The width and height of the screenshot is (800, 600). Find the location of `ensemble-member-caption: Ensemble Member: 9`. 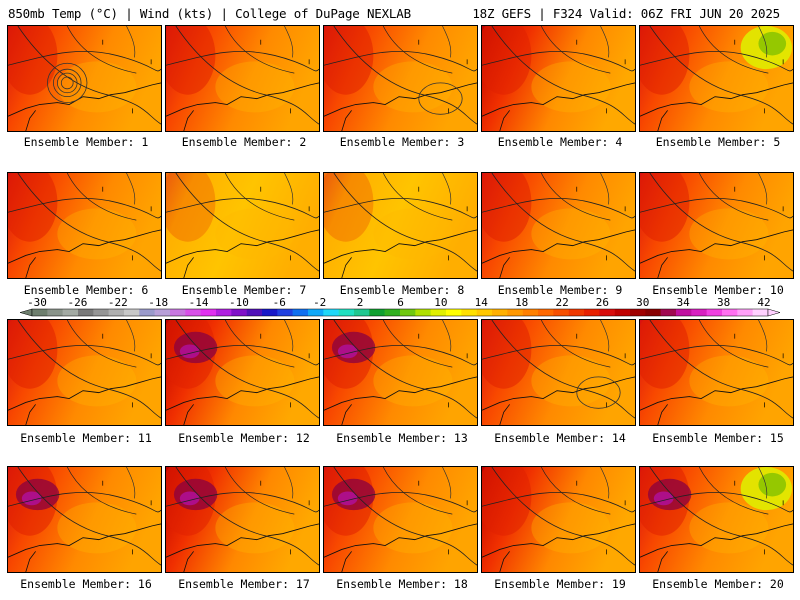

ensemble-member-caption: Ensemble Member: 9 is located at coordinates (560, 290).